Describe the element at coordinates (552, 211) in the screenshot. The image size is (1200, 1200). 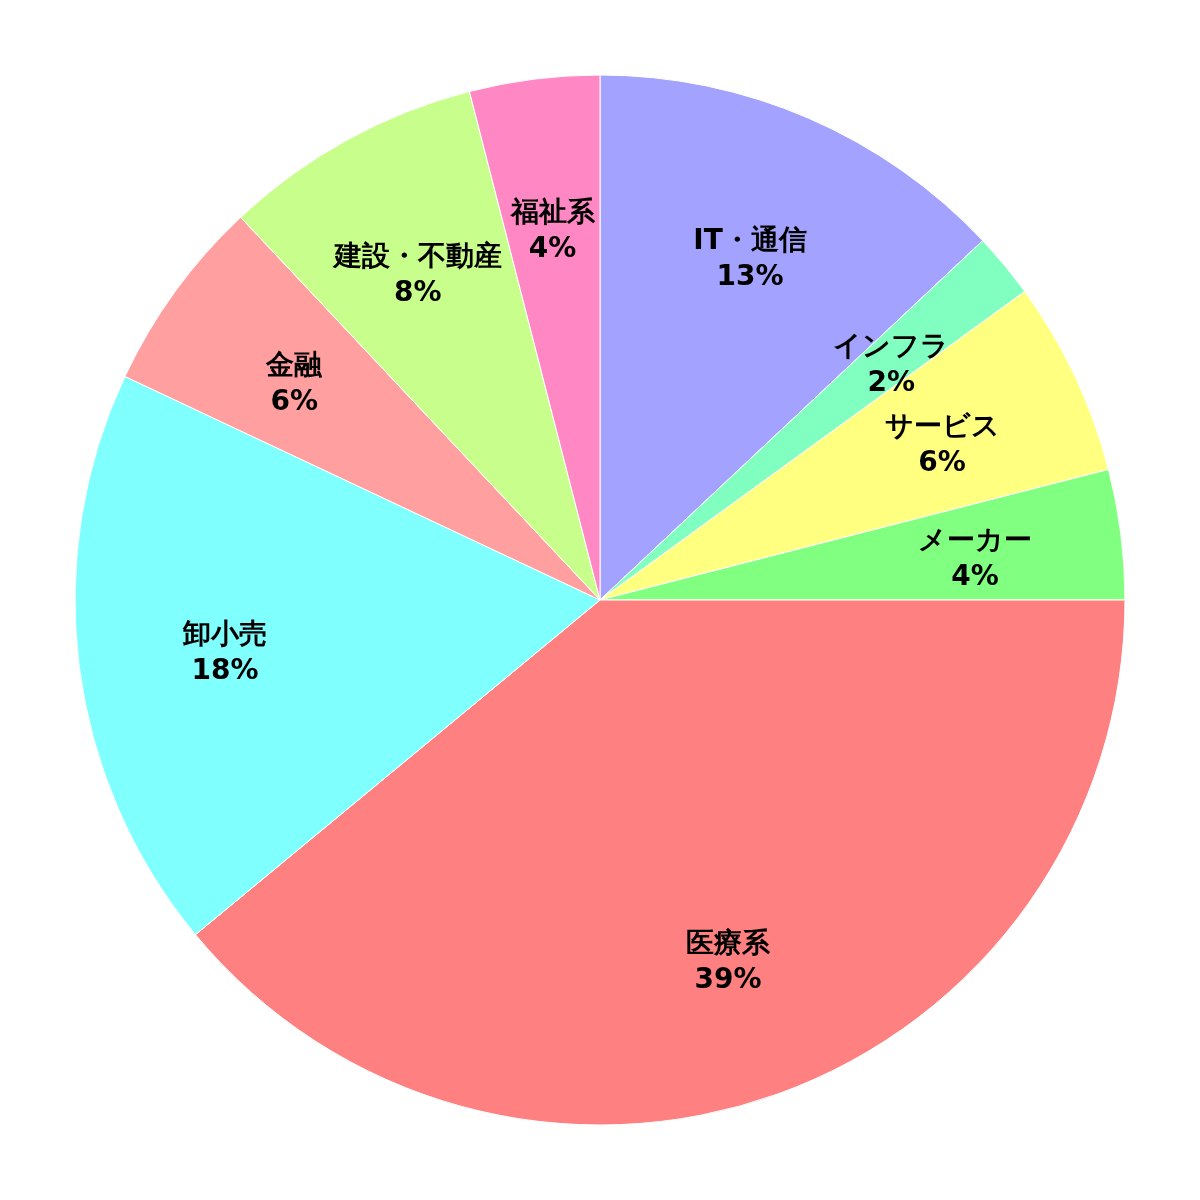
I see `slice-label: 福祉系` at that location.